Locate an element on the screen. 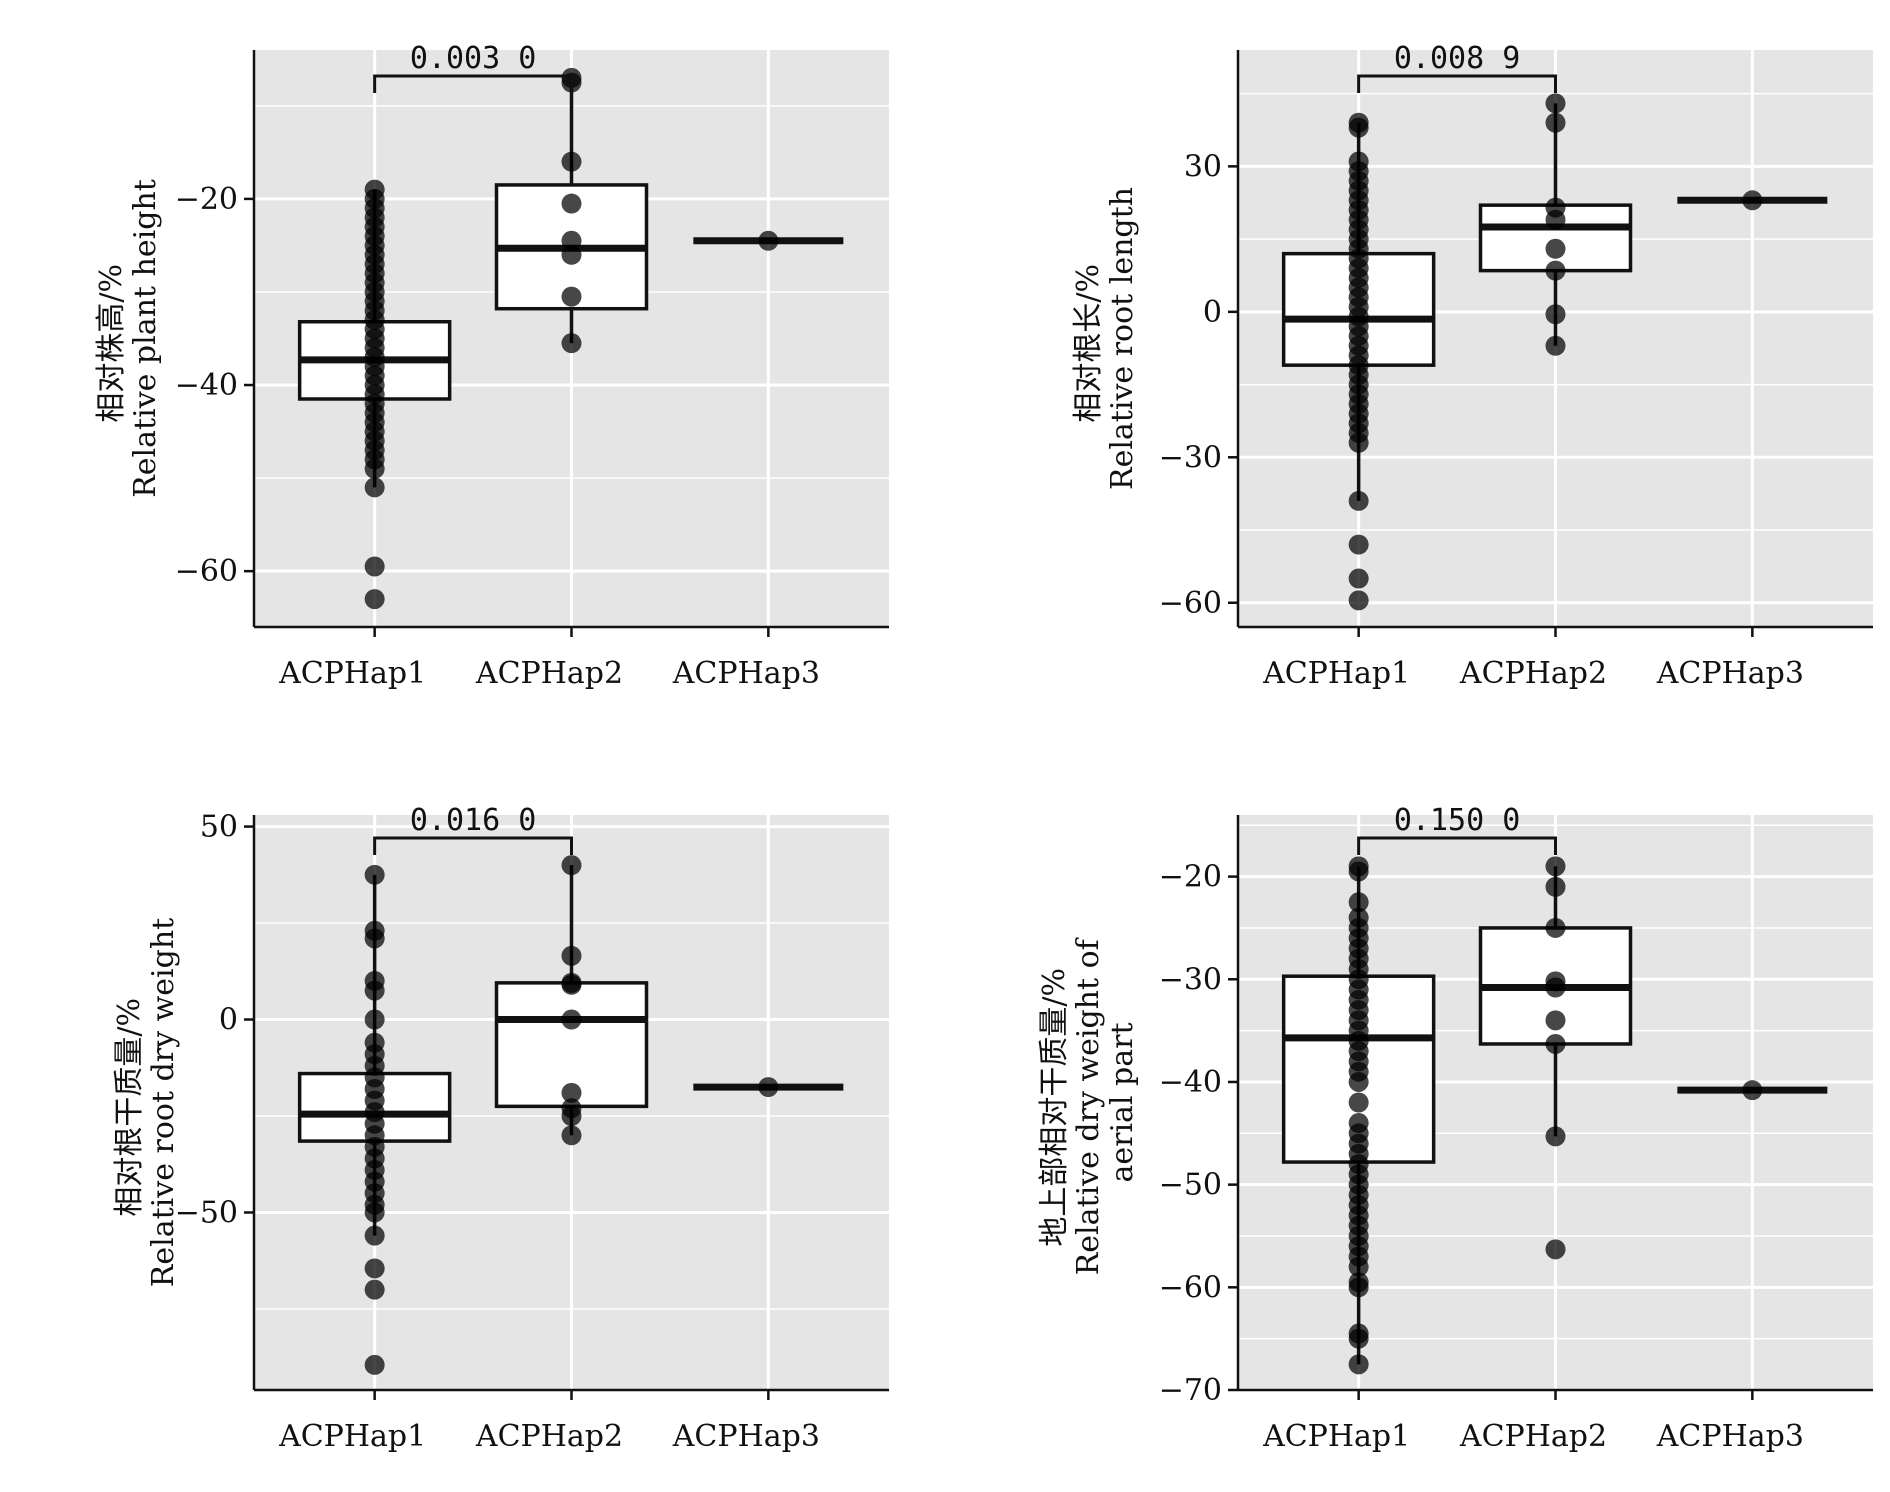 The width and height of the screenshot is (1890, 1492). significance-bracket: 0.150 0 is located at coordinates (1457, 829).